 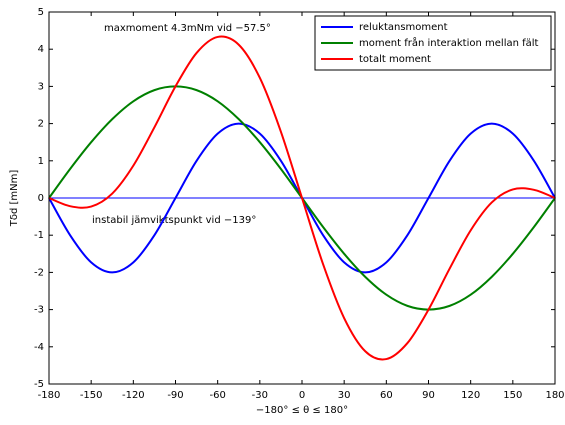 I want to click on legend-box, so click(x=433, y=43).